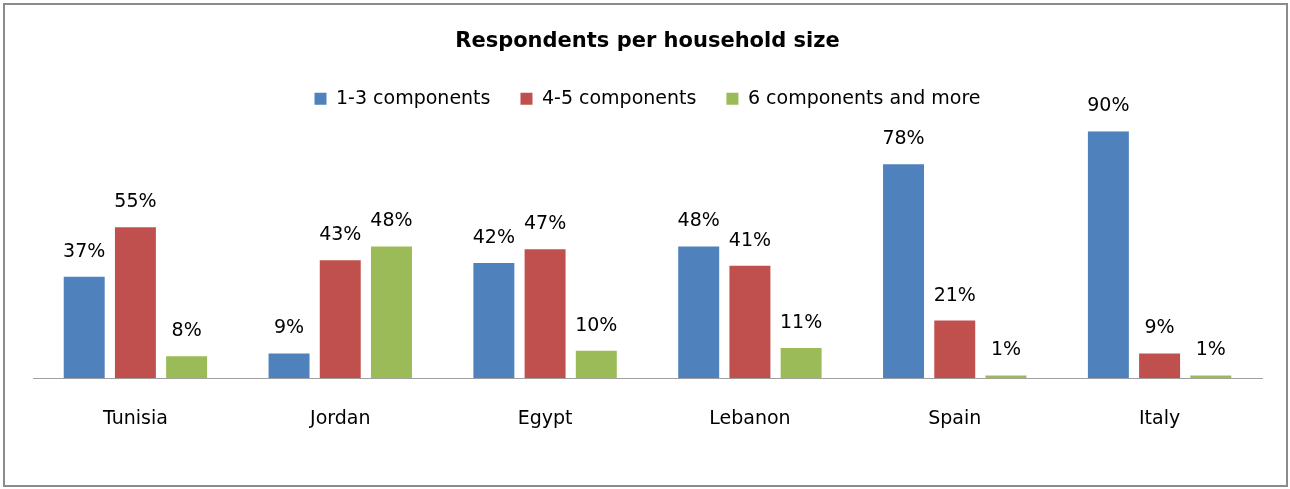 This screenshot has height=489, width=1290. What do you see at coordinates (596, 323) in the screenshot?
I see `data-label: 10%` at bounding box center [596, 323].